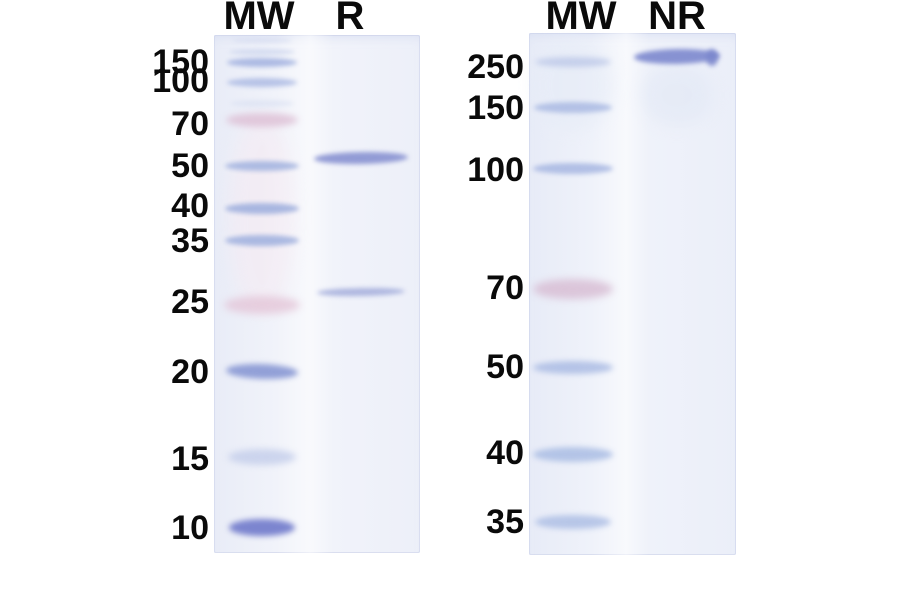 The image size is (900, 594). Describe the element at coordinates (262, 527) in the screenshot. I see `band-10kda-mw-ladder` at that location.